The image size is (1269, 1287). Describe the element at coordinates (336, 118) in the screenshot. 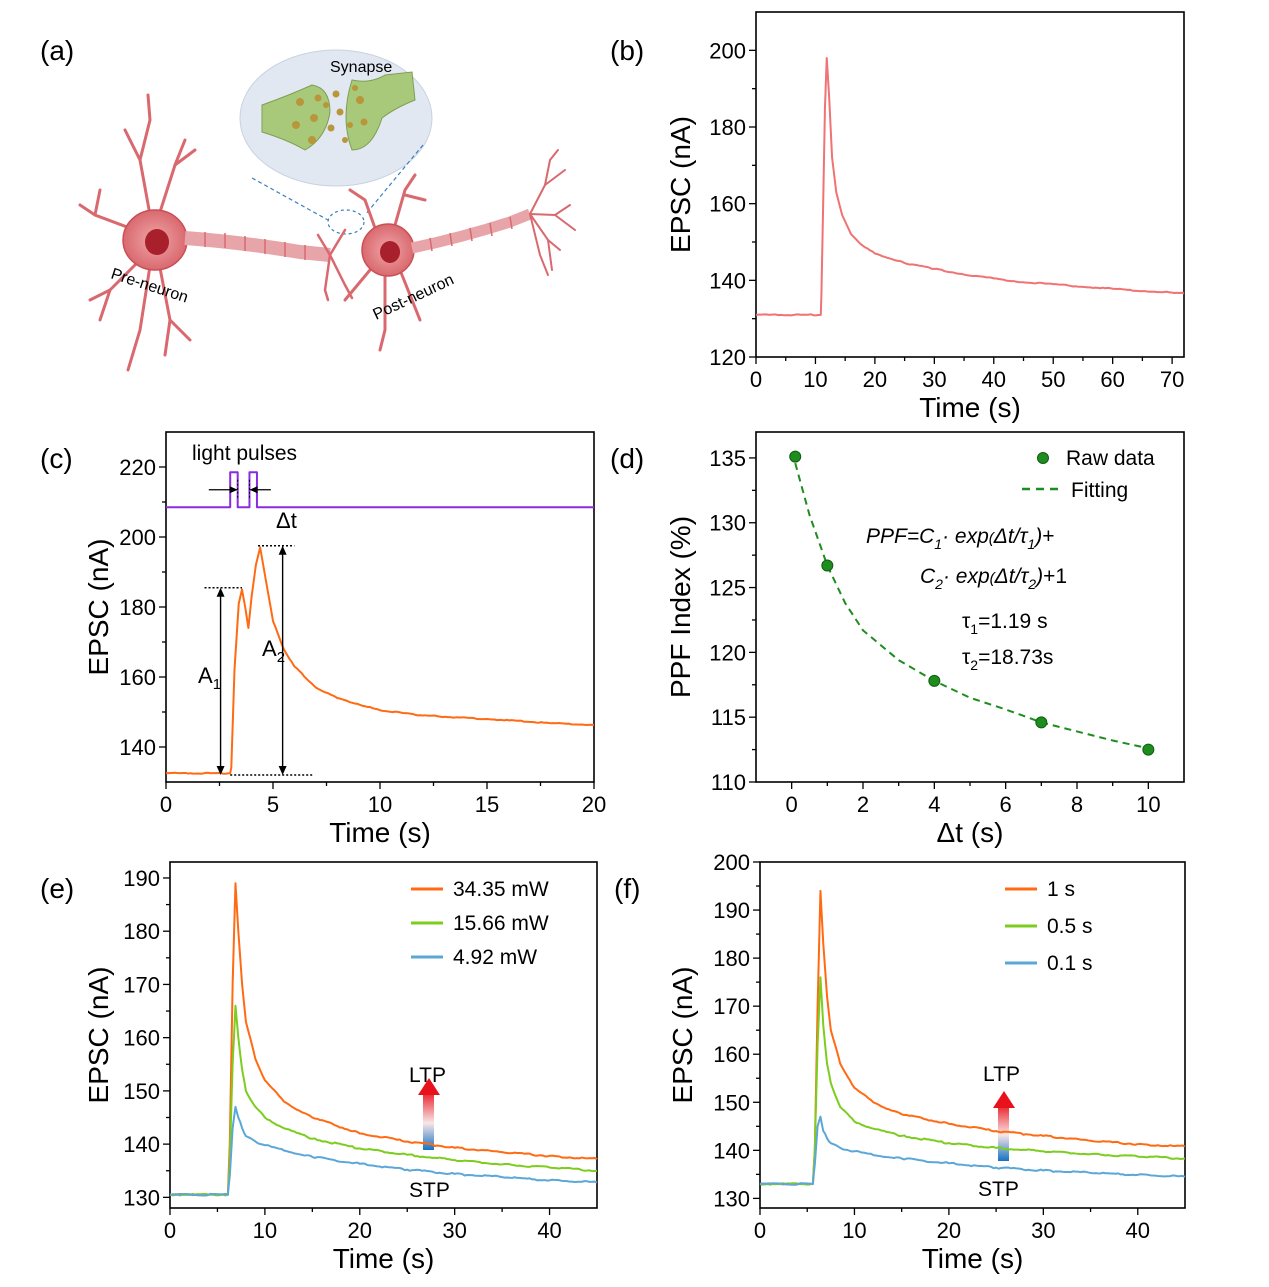

I see `synapse-zoom-bubble: Synapse` at that location.